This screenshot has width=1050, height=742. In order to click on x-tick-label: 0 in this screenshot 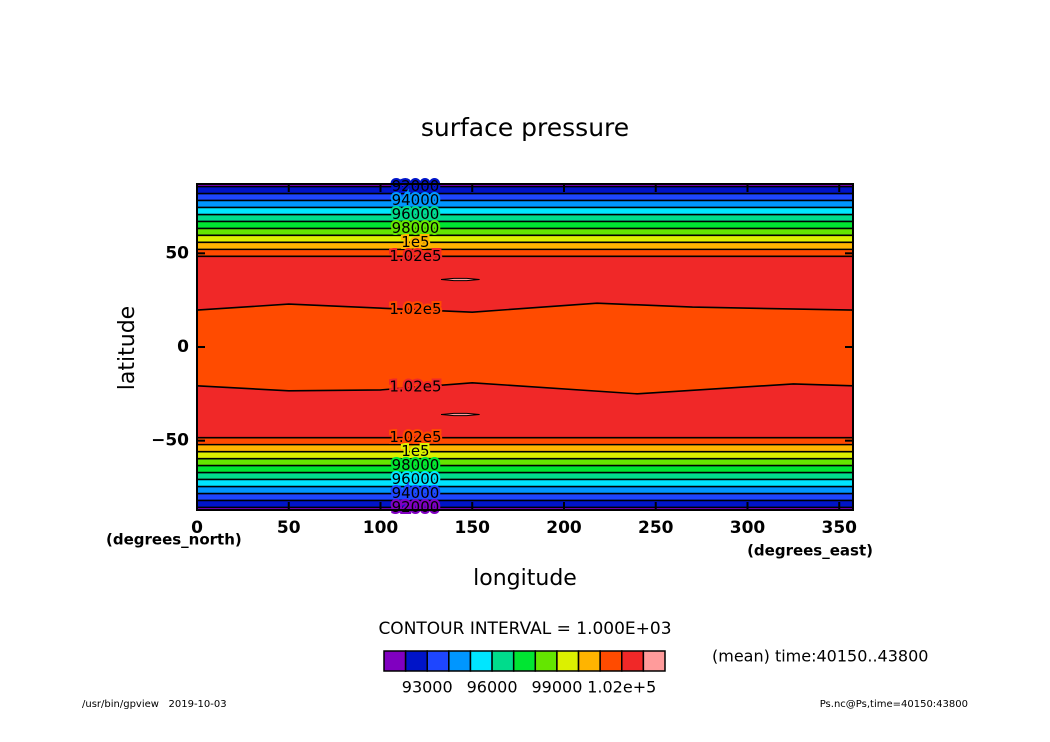, I will do `click(197, 528)`.